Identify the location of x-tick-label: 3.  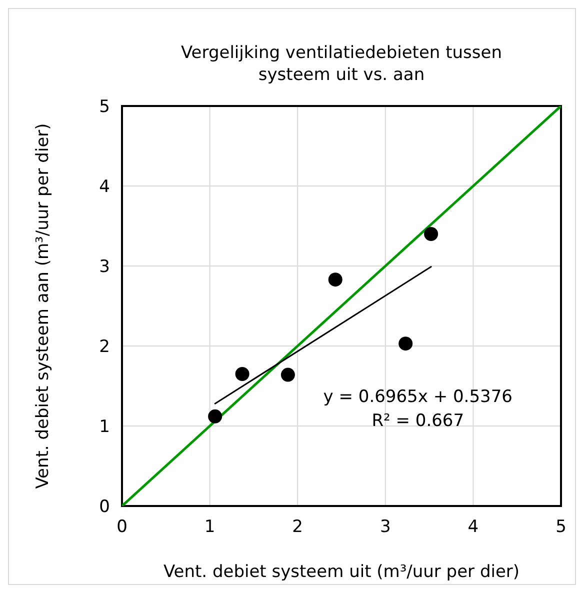
(385, 527).